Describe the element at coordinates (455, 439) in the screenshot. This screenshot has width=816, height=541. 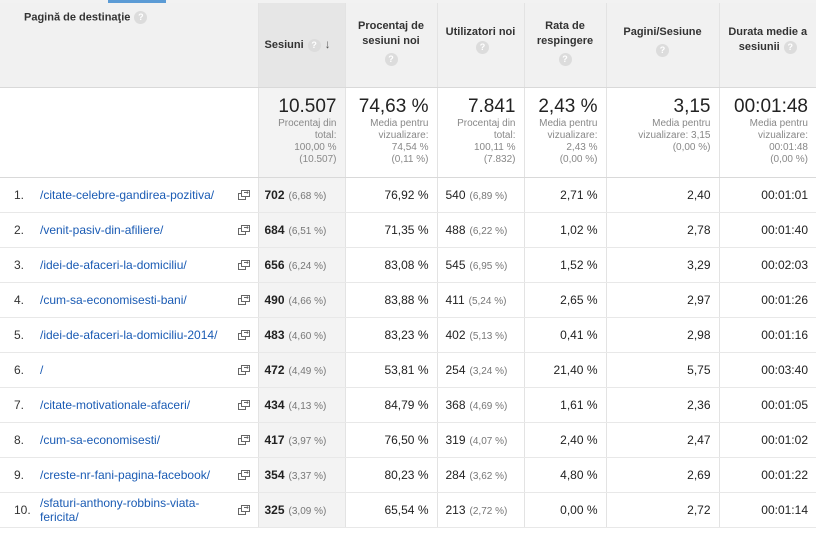
I see `users-value: 319` at that location.